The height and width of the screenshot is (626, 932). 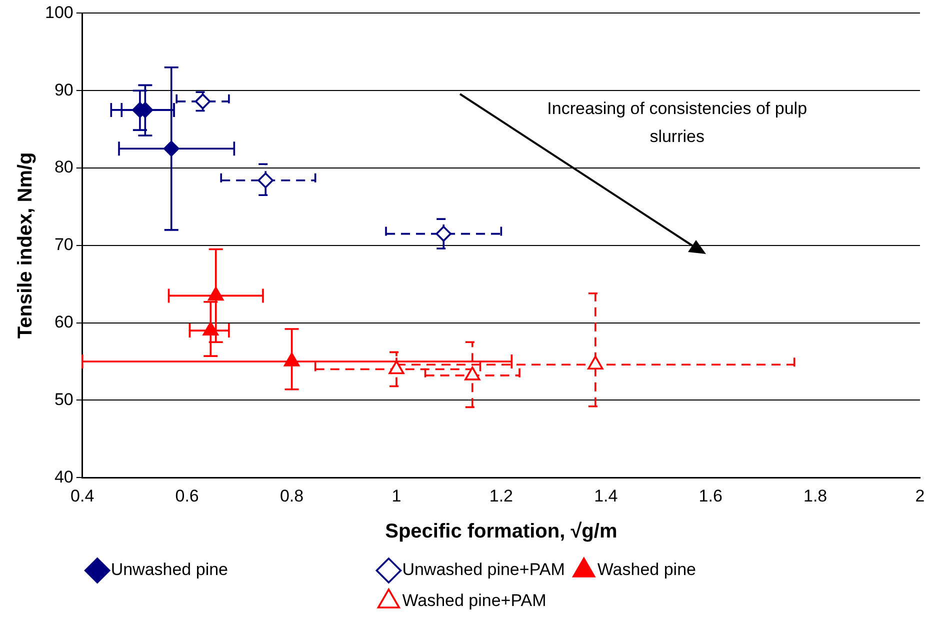 What do you see at coordinates (815, 496) in the screenshot?
I see `x-tick-label: 1.8` at bounding box center [815, 496].